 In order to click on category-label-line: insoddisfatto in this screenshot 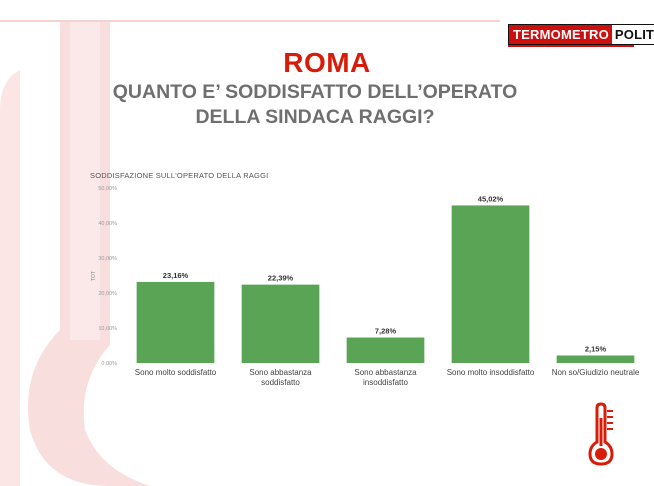, I will do `click(385, 382)`.